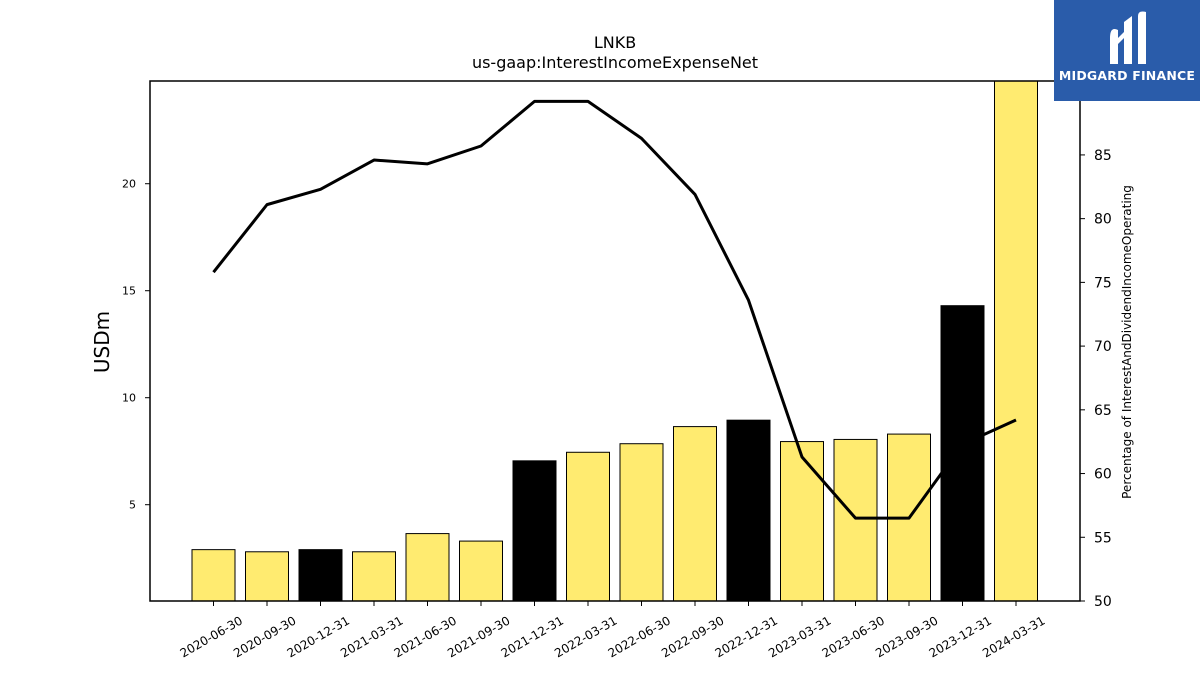 The image size is (1200, 675). Describe the element at coordinates (1127, 75) in the screenshot. I see `brand-logo-text: MIDGARD FINANCE` at that location.